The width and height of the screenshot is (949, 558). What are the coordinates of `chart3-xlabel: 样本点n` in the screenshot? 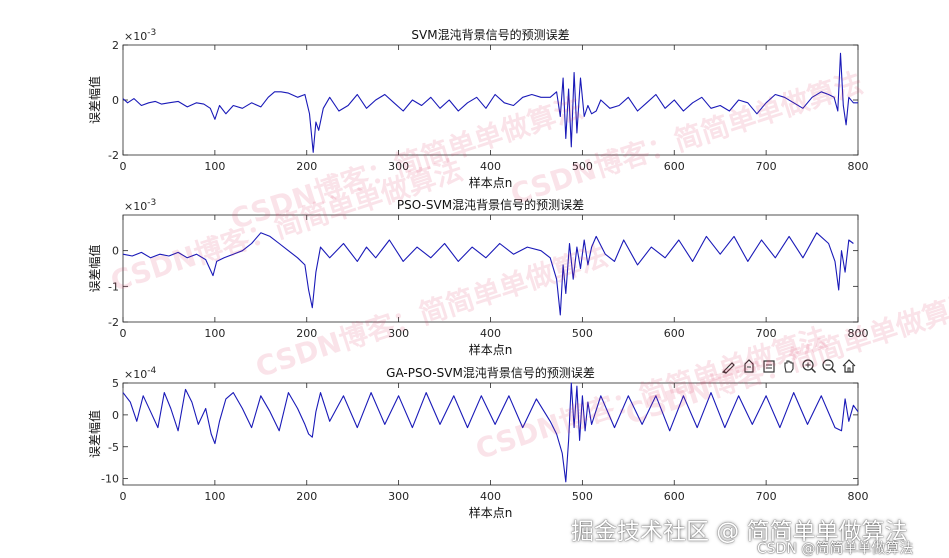 It's located at (491, 512).